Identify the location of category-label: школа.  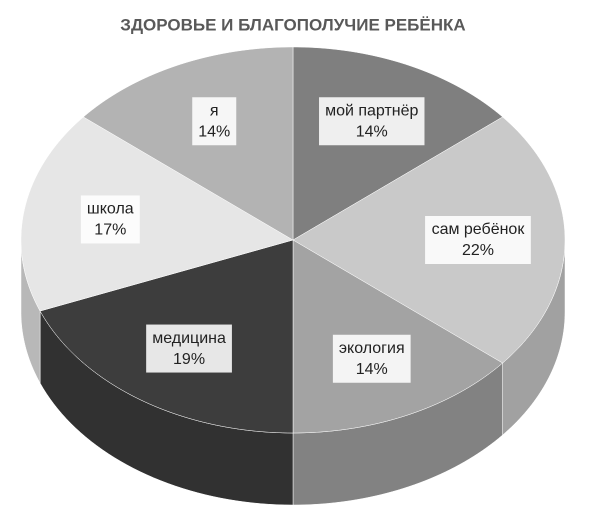
(110, 209).